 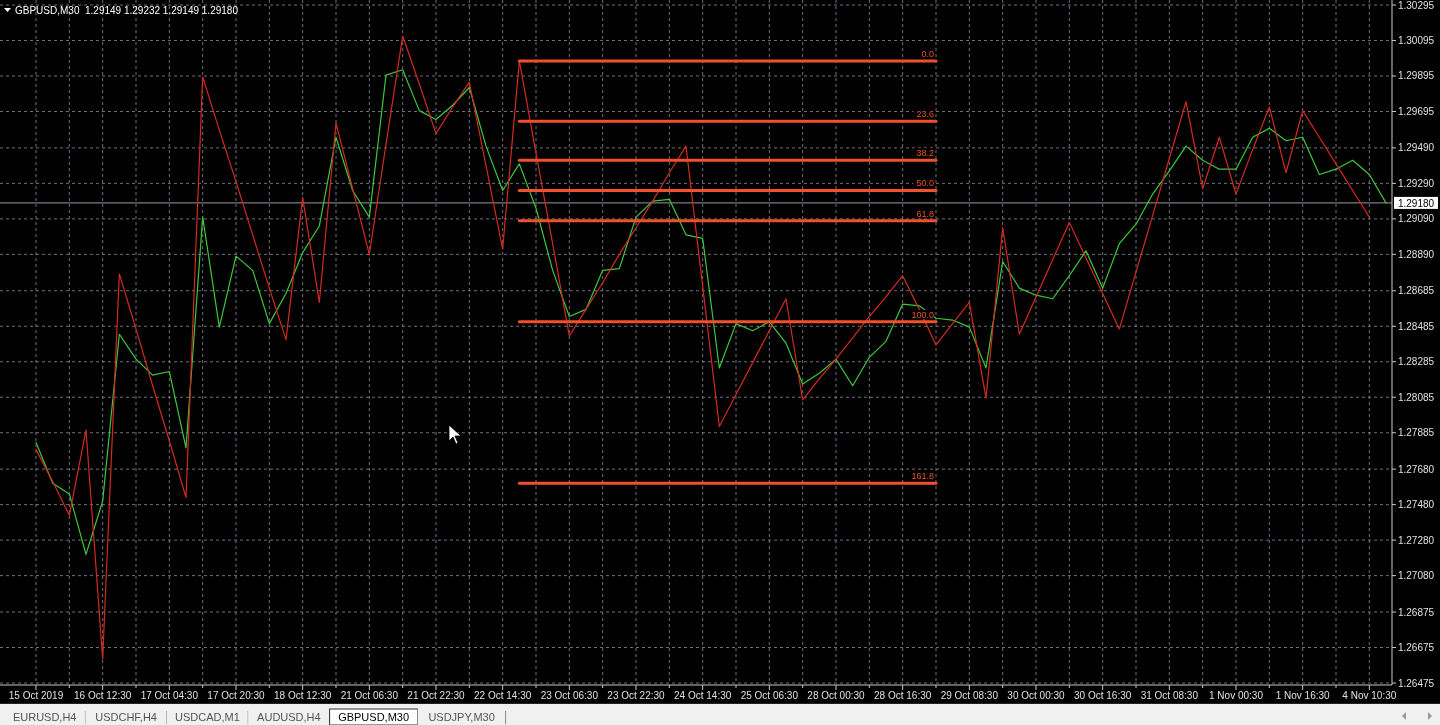 What do you see at coordinates (1103, 695) in the screenshot?
I see `x-tick-label: 30 Oct 16:30` at bounding box center [1103, 695].